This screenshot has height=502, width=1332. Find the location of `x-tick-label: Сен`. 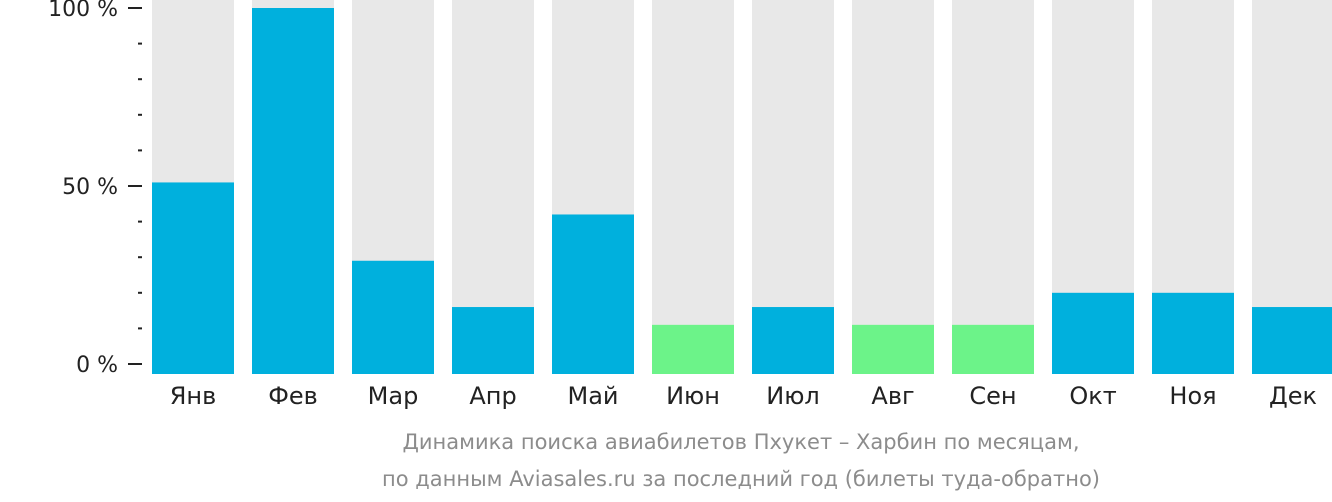

x-tick-label: Сен is located at coordinates (992, 396).